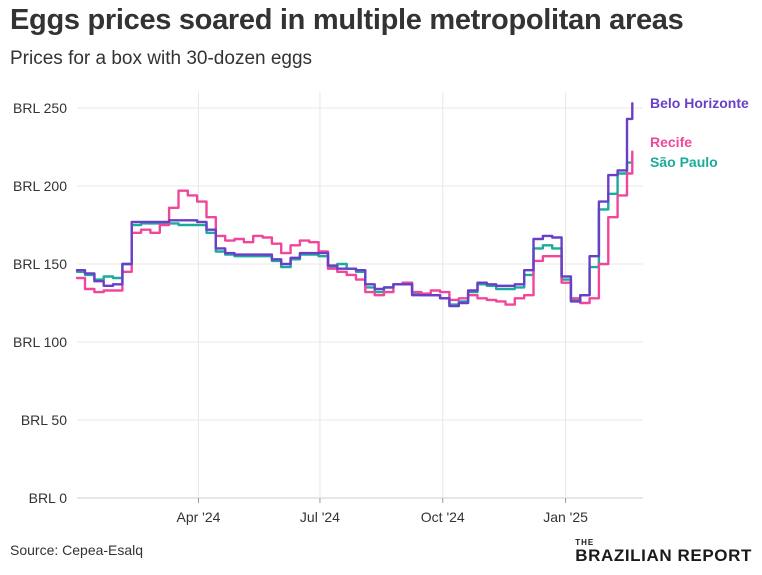 Image resolution: width=762 pixels, height=575 pixels. Describe the element at coordinates (199, 517) in the screenshot. I see `x-tick-label: Apr '24` at that location.